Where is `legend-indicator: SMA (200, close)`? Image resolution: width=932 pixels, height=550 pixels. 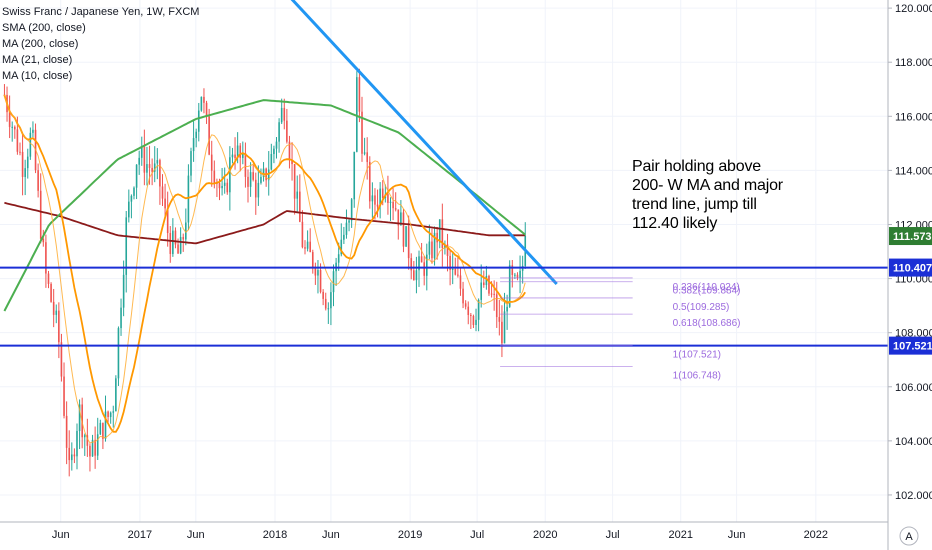
legend-indicator: SMA (200, close) is located at coordinates (44, 28).